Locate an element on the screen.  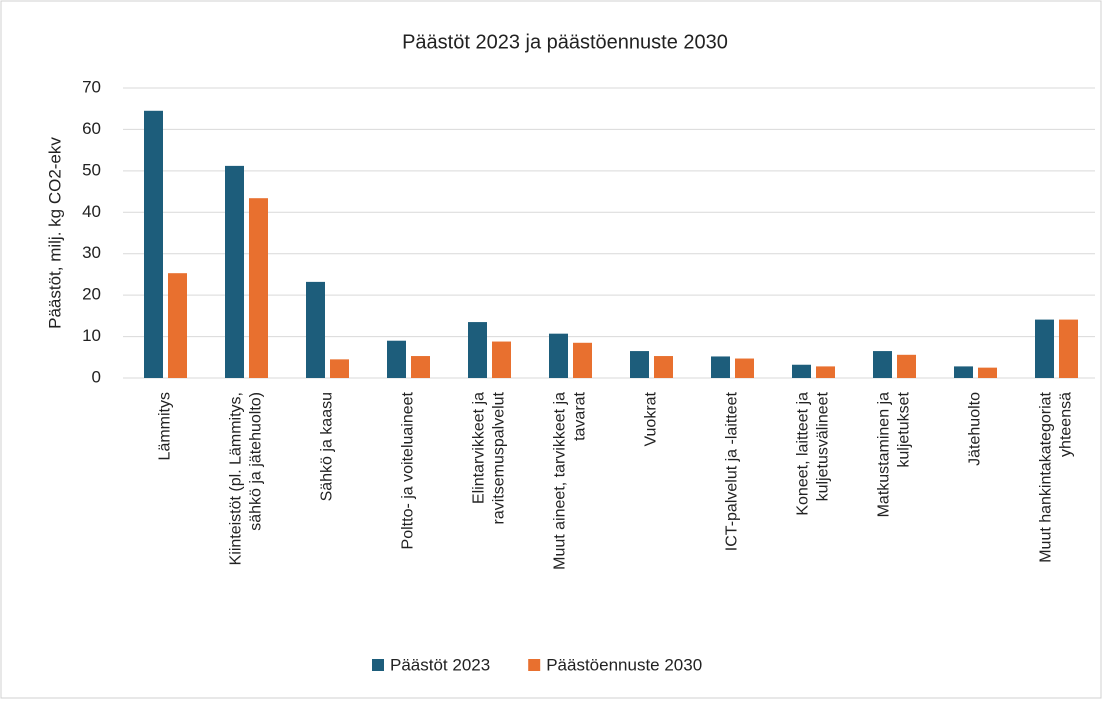
y-tick-label: 30 is located at coordinates (91, 252).